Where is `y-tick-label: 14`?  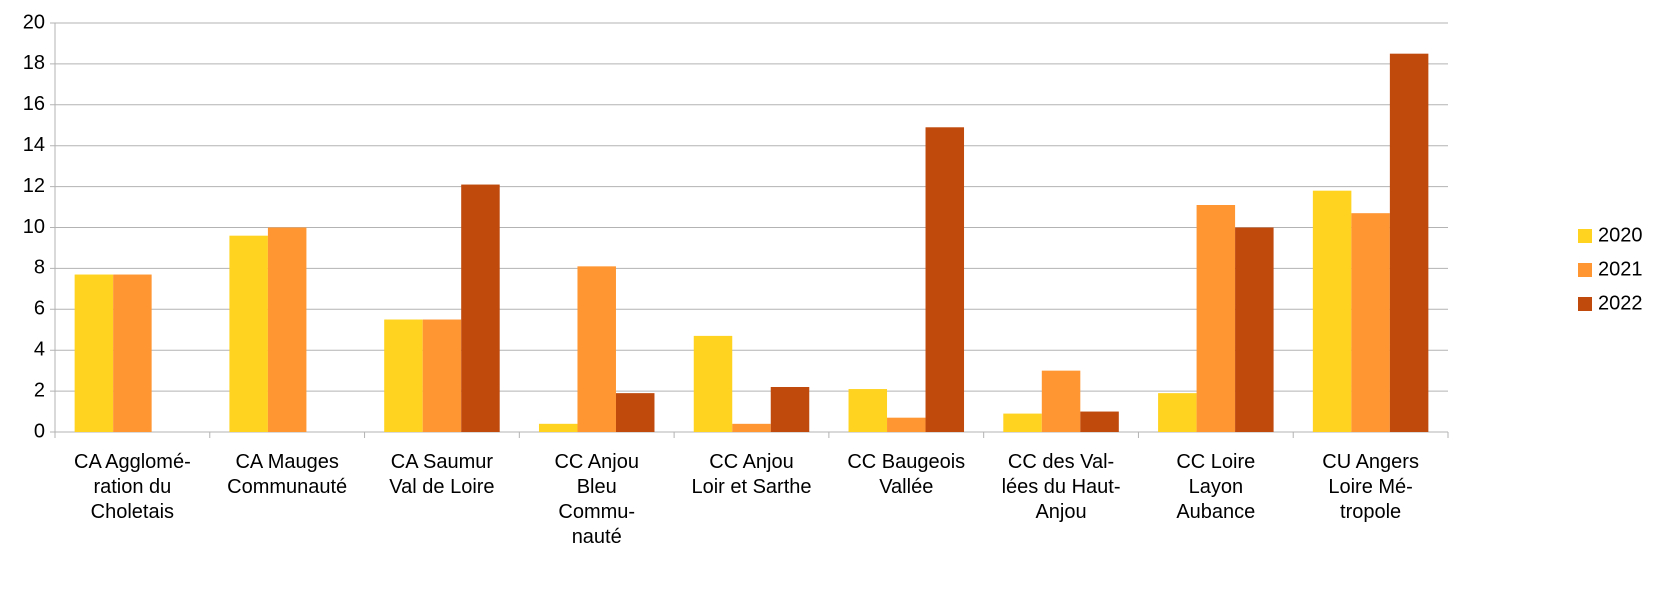 y-tick-label: 14 is located at coordinates (34, 145).